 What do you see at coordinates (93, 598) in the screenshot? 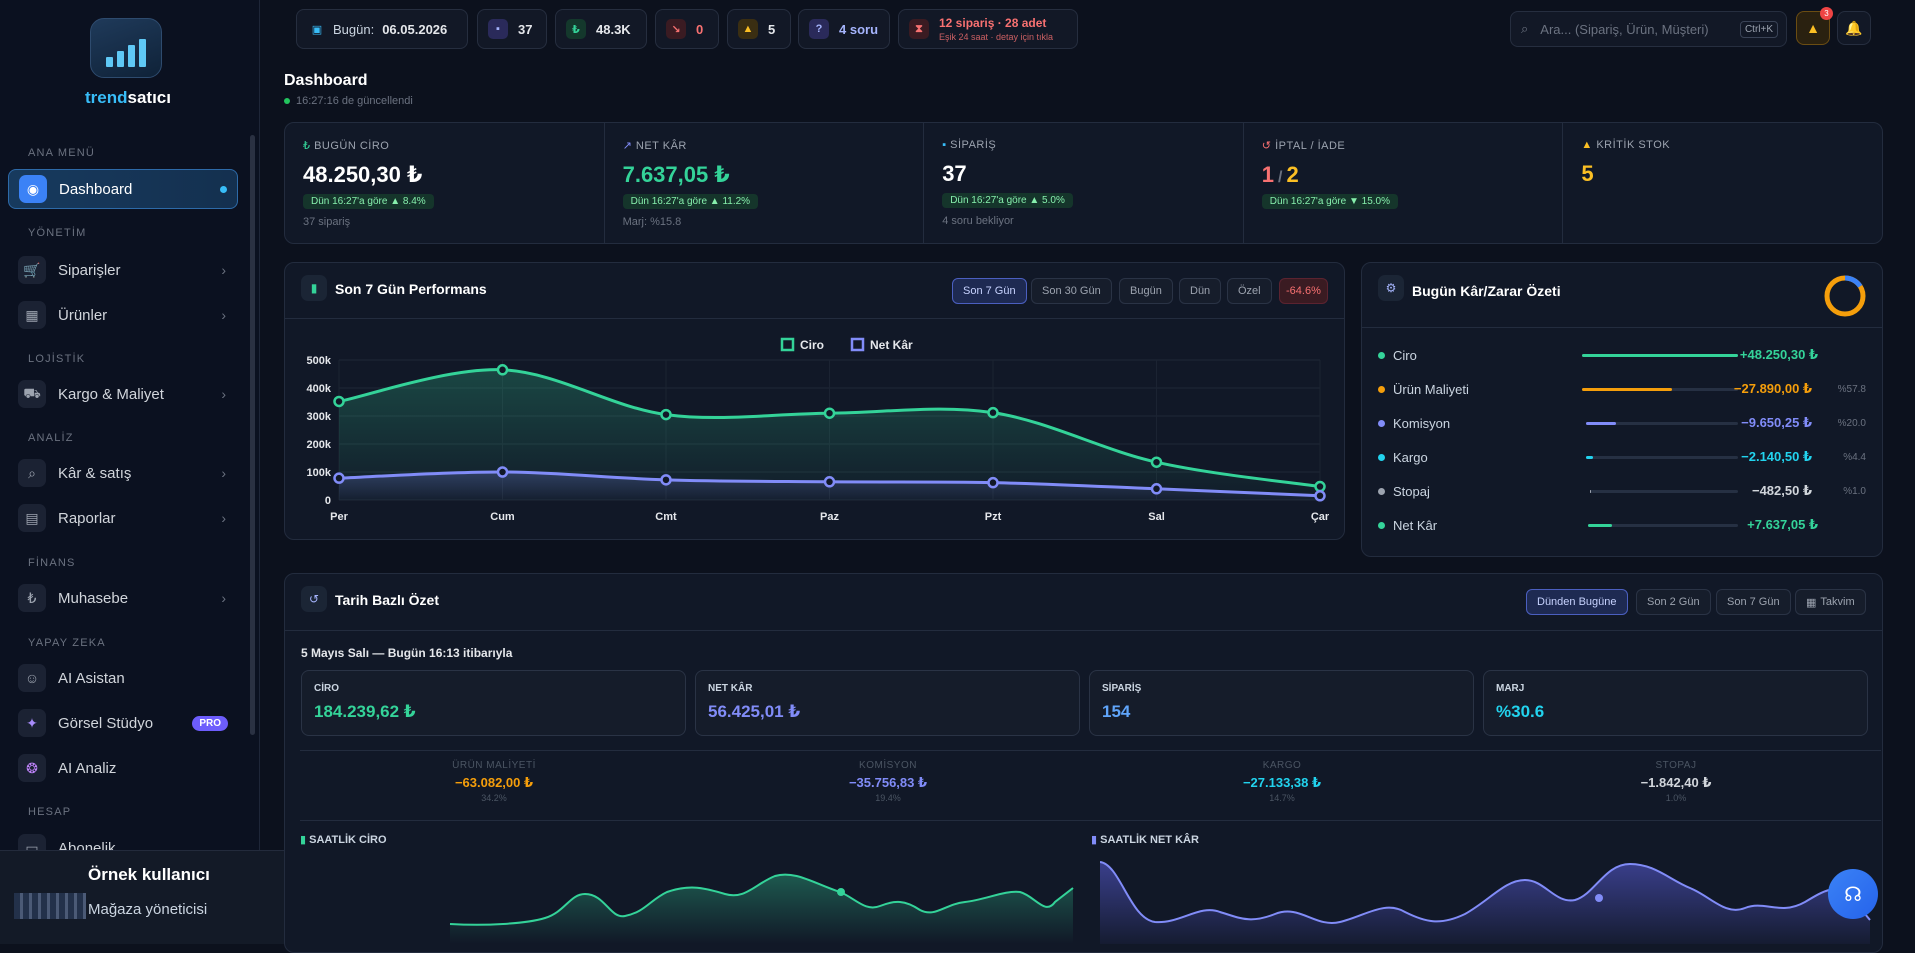
I see `sidebar-item-label: Muhasebe` at bounding box center [93, 598].